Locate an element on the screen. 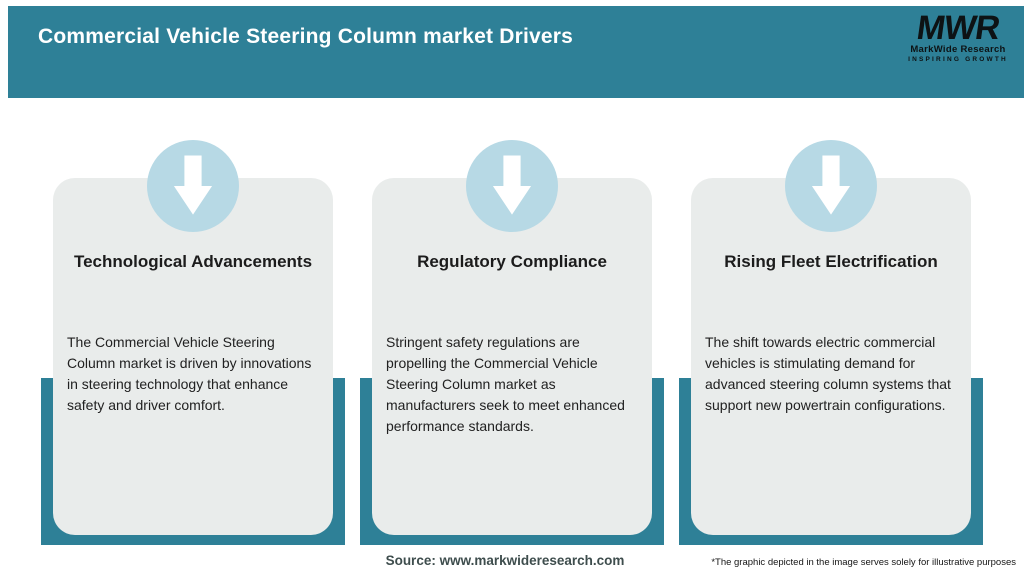 The height and width of the screenshot is (576, 1024). markwide-research-logo: MWR MarkWide Research INSPIRING GROWTH is located at coordinates (958, 36).